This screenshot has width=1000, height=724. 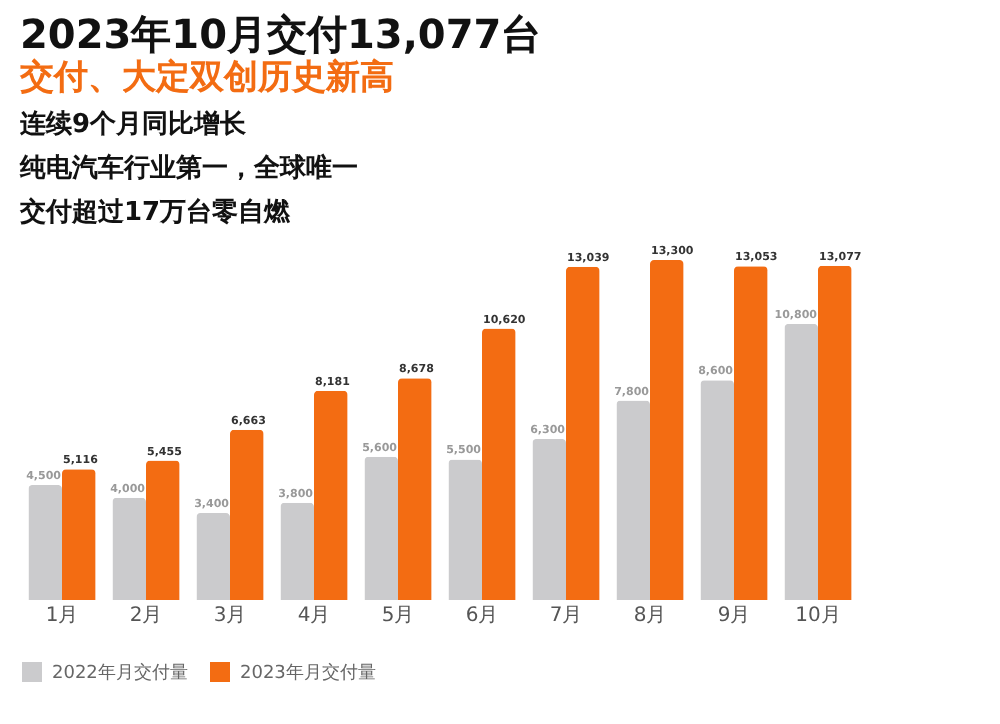 I want to click on legend-label: 2023年月交付量, so click(x=308, y=673).